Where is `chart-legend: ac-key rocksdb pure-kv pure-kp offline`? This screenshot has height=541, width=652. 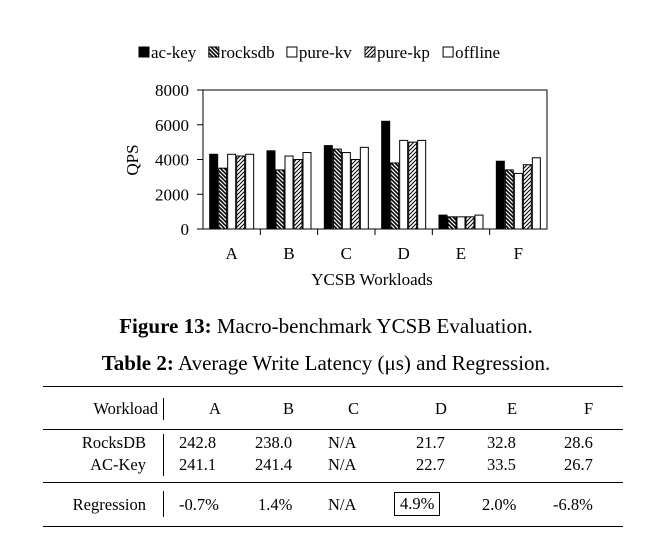 chart-legend: ac-key rocksdb pure-kv pure-kp offline is located at coordinates (319, 52).